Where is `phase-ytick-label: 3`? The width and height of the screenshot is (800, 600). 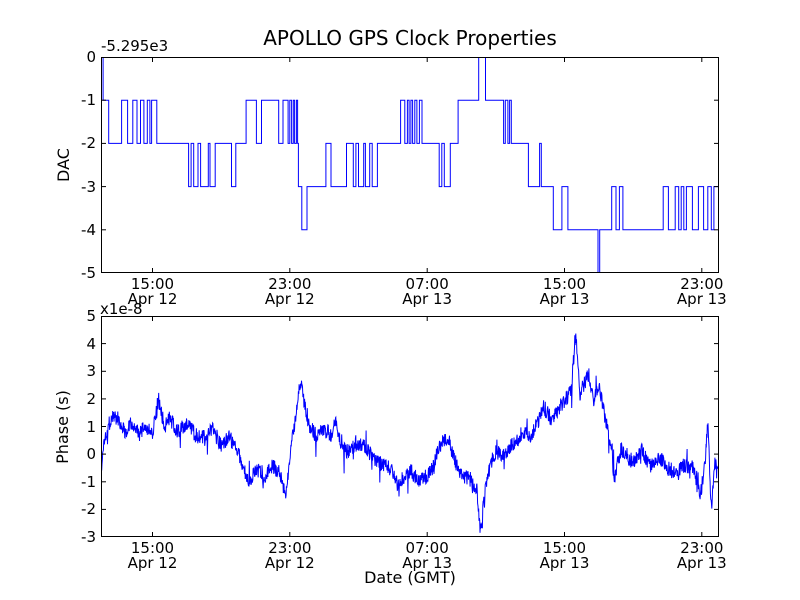 phase-ytick-label: 3 is located at coordinates (91, 371).